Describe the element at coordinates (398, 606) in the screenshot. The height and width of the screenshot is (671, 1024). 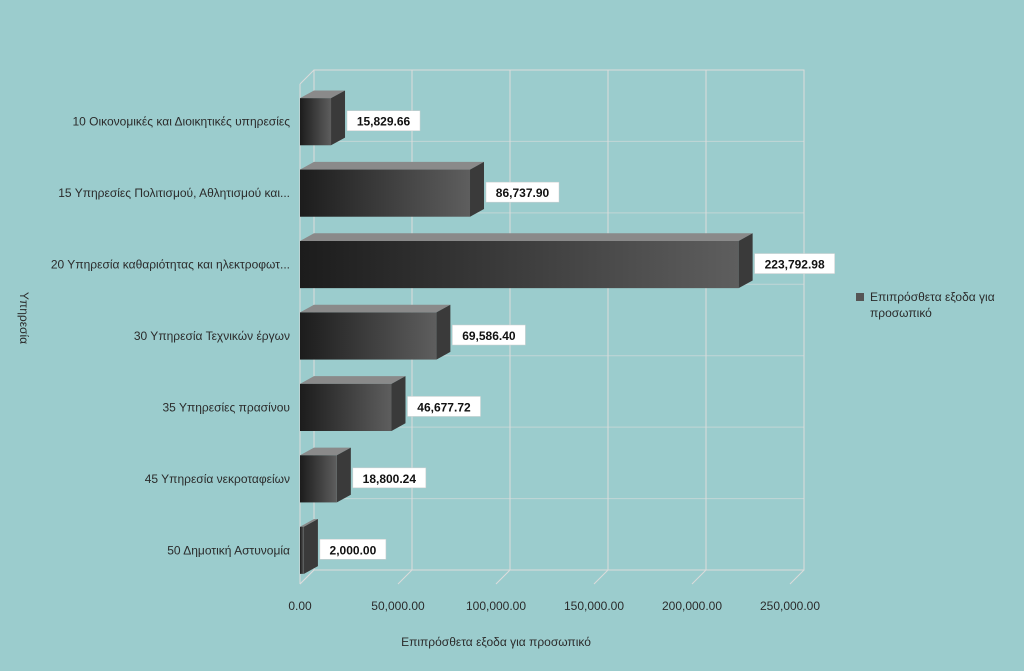
I see `x-tick-label: 50,000.00` at that location.